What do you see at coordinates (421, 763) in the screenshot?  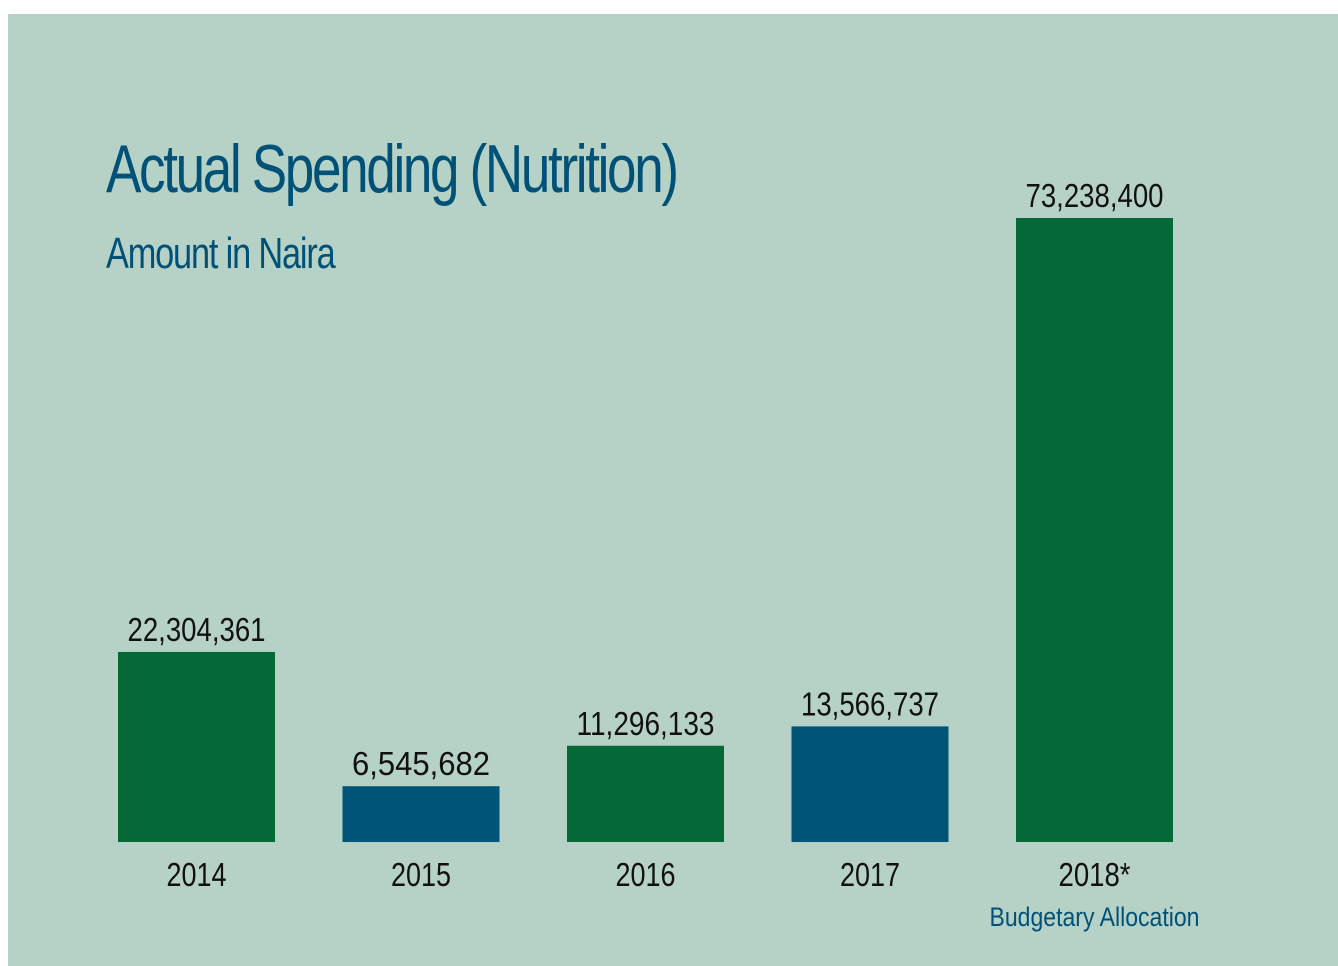 I see `value-label-2015: 6,545,682` at bounding box center [421, 763].